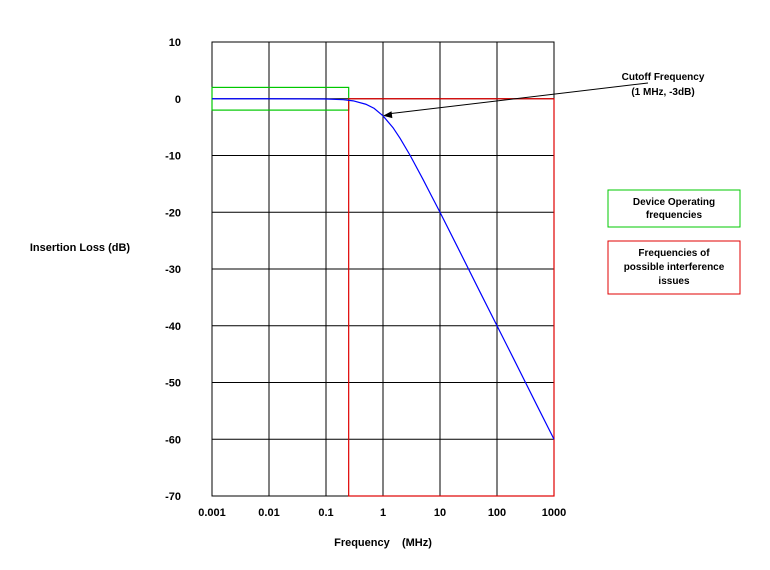  I want to click on cutoff-arrow-line, so click(518, 98).